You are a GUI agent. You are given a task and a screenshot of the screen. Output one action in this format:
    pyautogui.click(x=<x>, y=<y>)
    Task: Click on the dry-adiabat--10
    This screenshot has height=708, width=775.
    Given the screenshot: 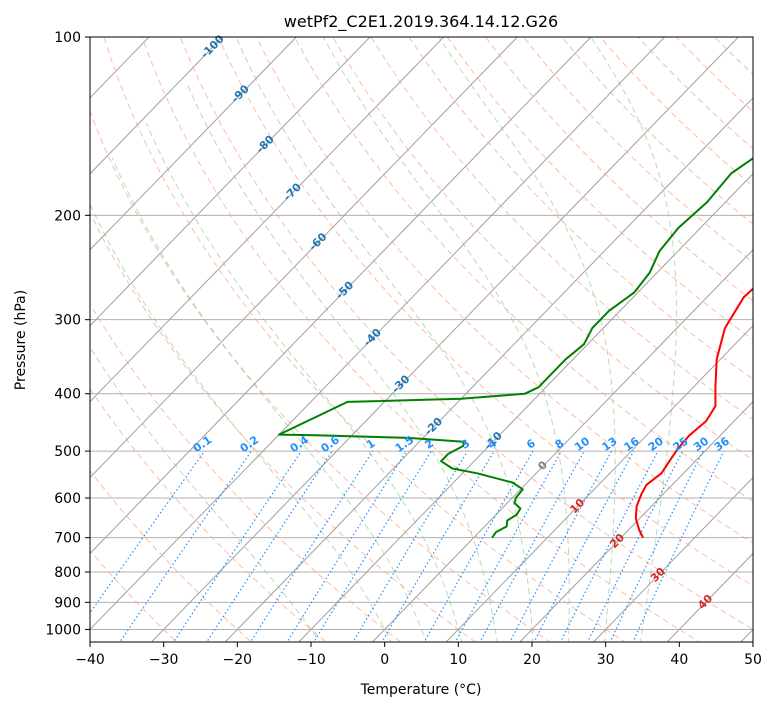 What is the action you would take?
    pyautogui.click(x=208, y=515)
    